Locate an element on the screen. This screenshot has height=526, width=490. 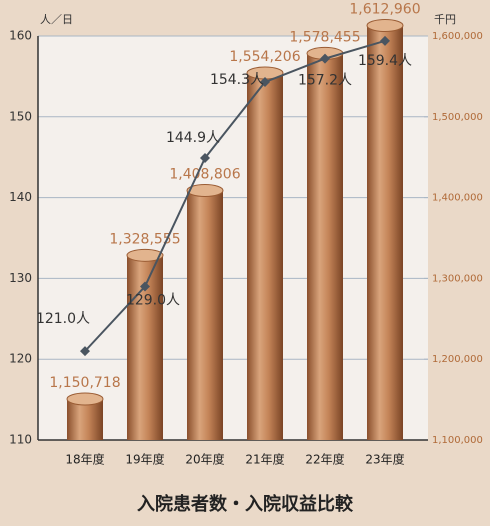
y2-tick-label: 1,600,000 is located at coordinates (457, 36).